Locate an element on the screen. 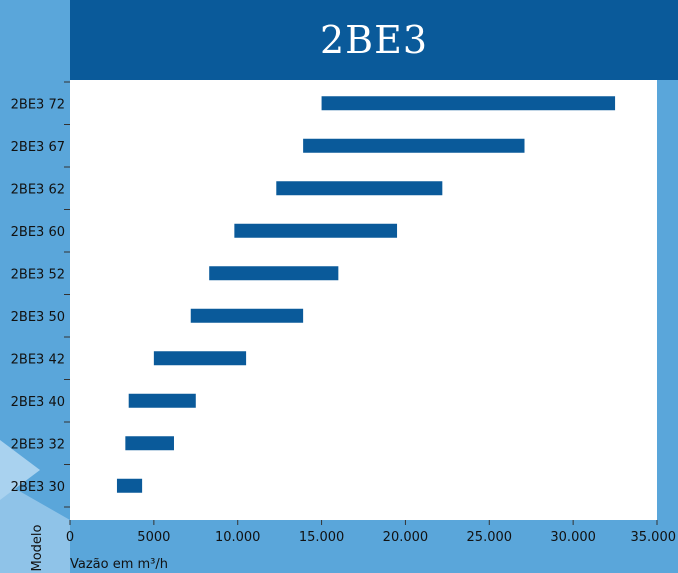  x-tick-label: 25.000 is located at coordinates (490, 537).